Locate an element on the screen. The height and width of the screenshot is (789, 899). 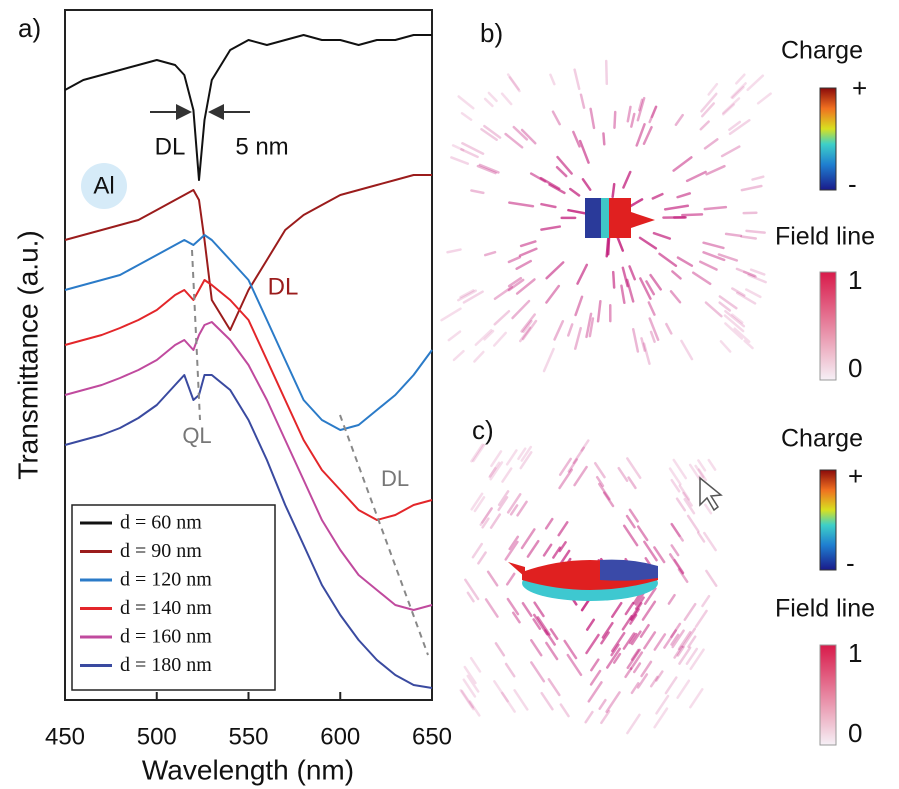
series-line is located at coordinates (248, 332).